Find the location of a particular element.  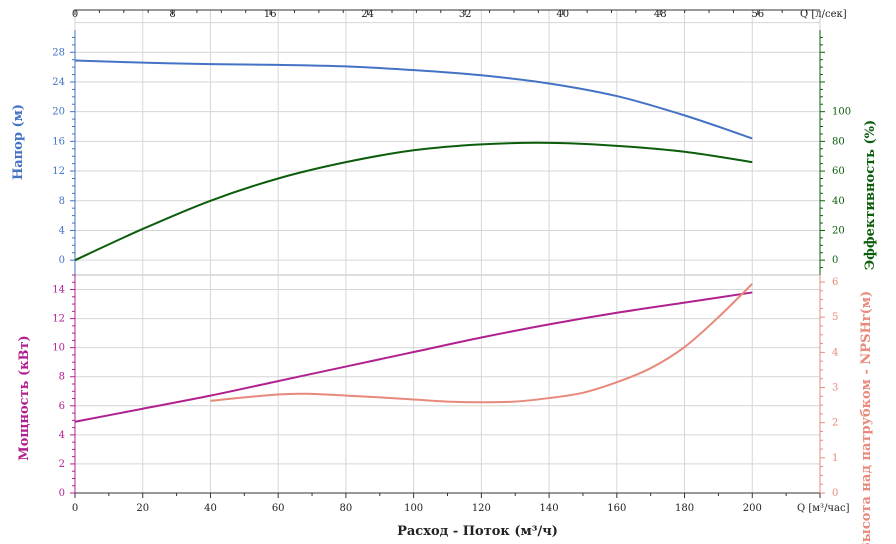

power-axis-title: Мощность (кВт) is located at coordinates (24, 397).